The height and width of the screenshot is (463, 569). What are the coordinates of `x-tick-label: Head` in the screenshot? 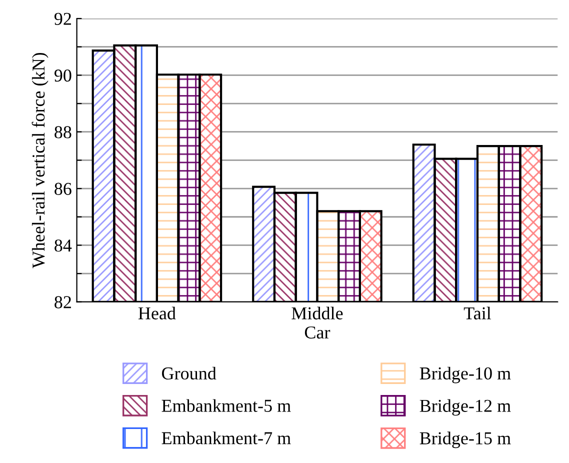 It's located at (157, 313).